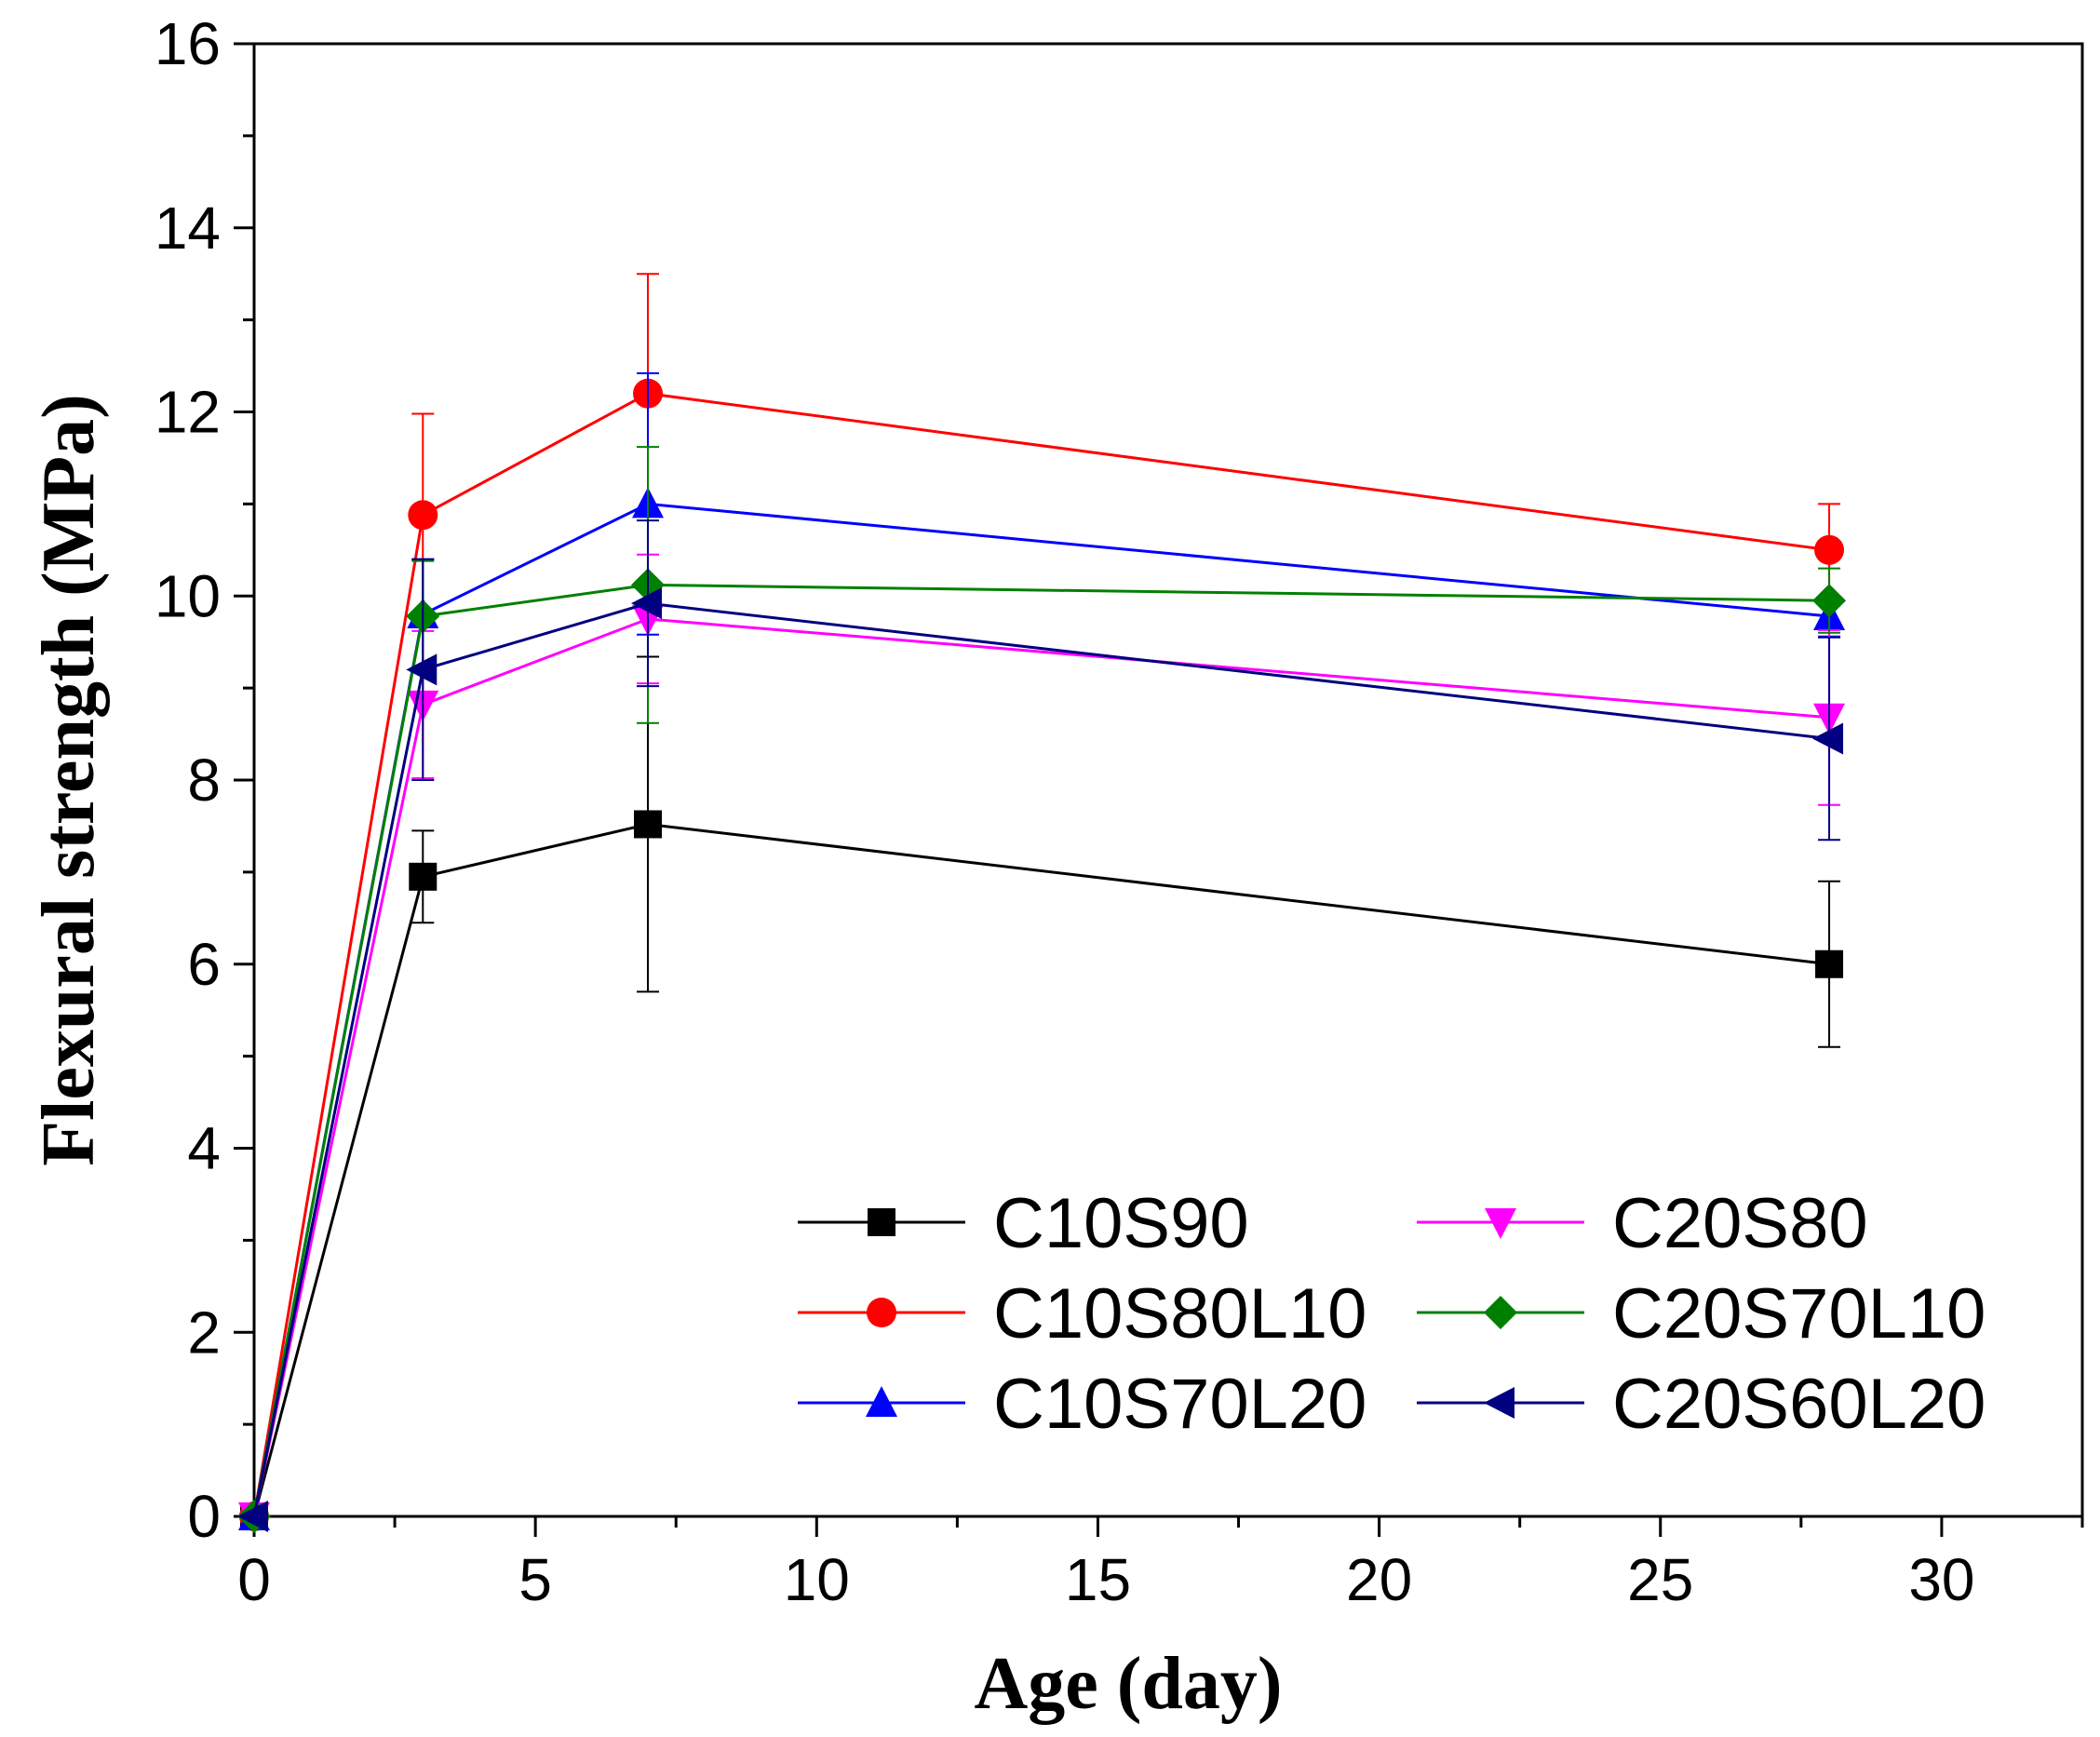 The width and height of the screenshot is (2100, 1737). What do you see at coordinates (188, 595) in the screenshot?
I see `y-tick-label: 10` at bounding box center [188, 595].